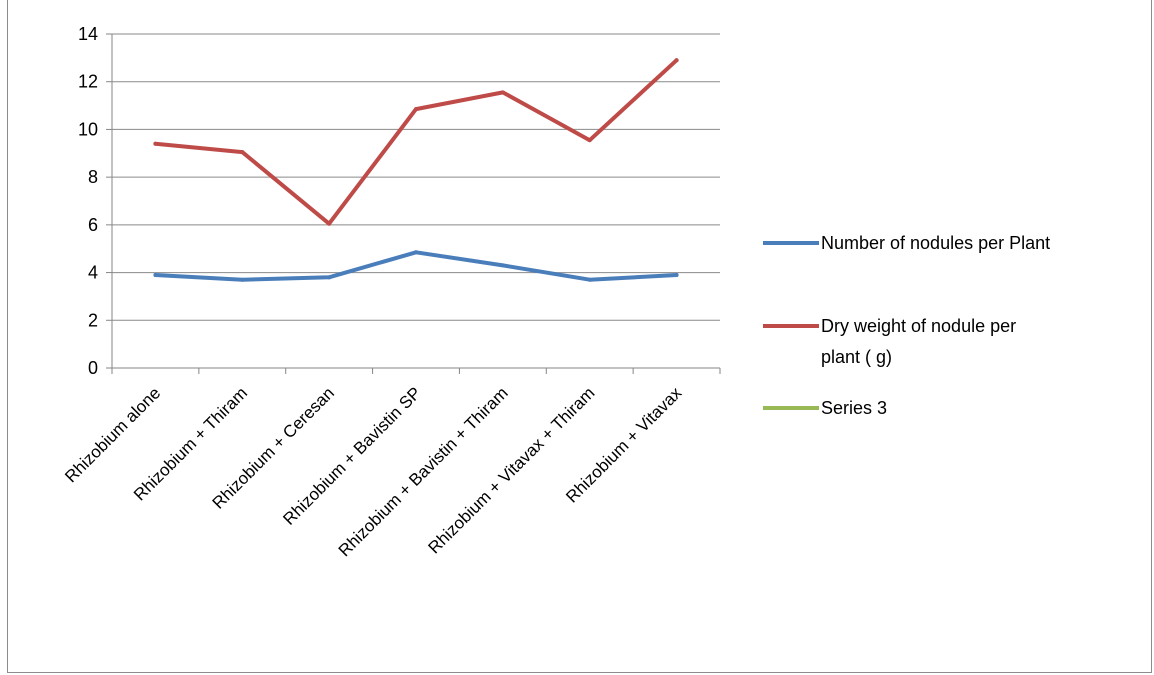 This screenshot has height=675, width=1154. Describe the element at coordinates (93, 368) in the screenshot. I see `y-tick-label: 0` at that location.